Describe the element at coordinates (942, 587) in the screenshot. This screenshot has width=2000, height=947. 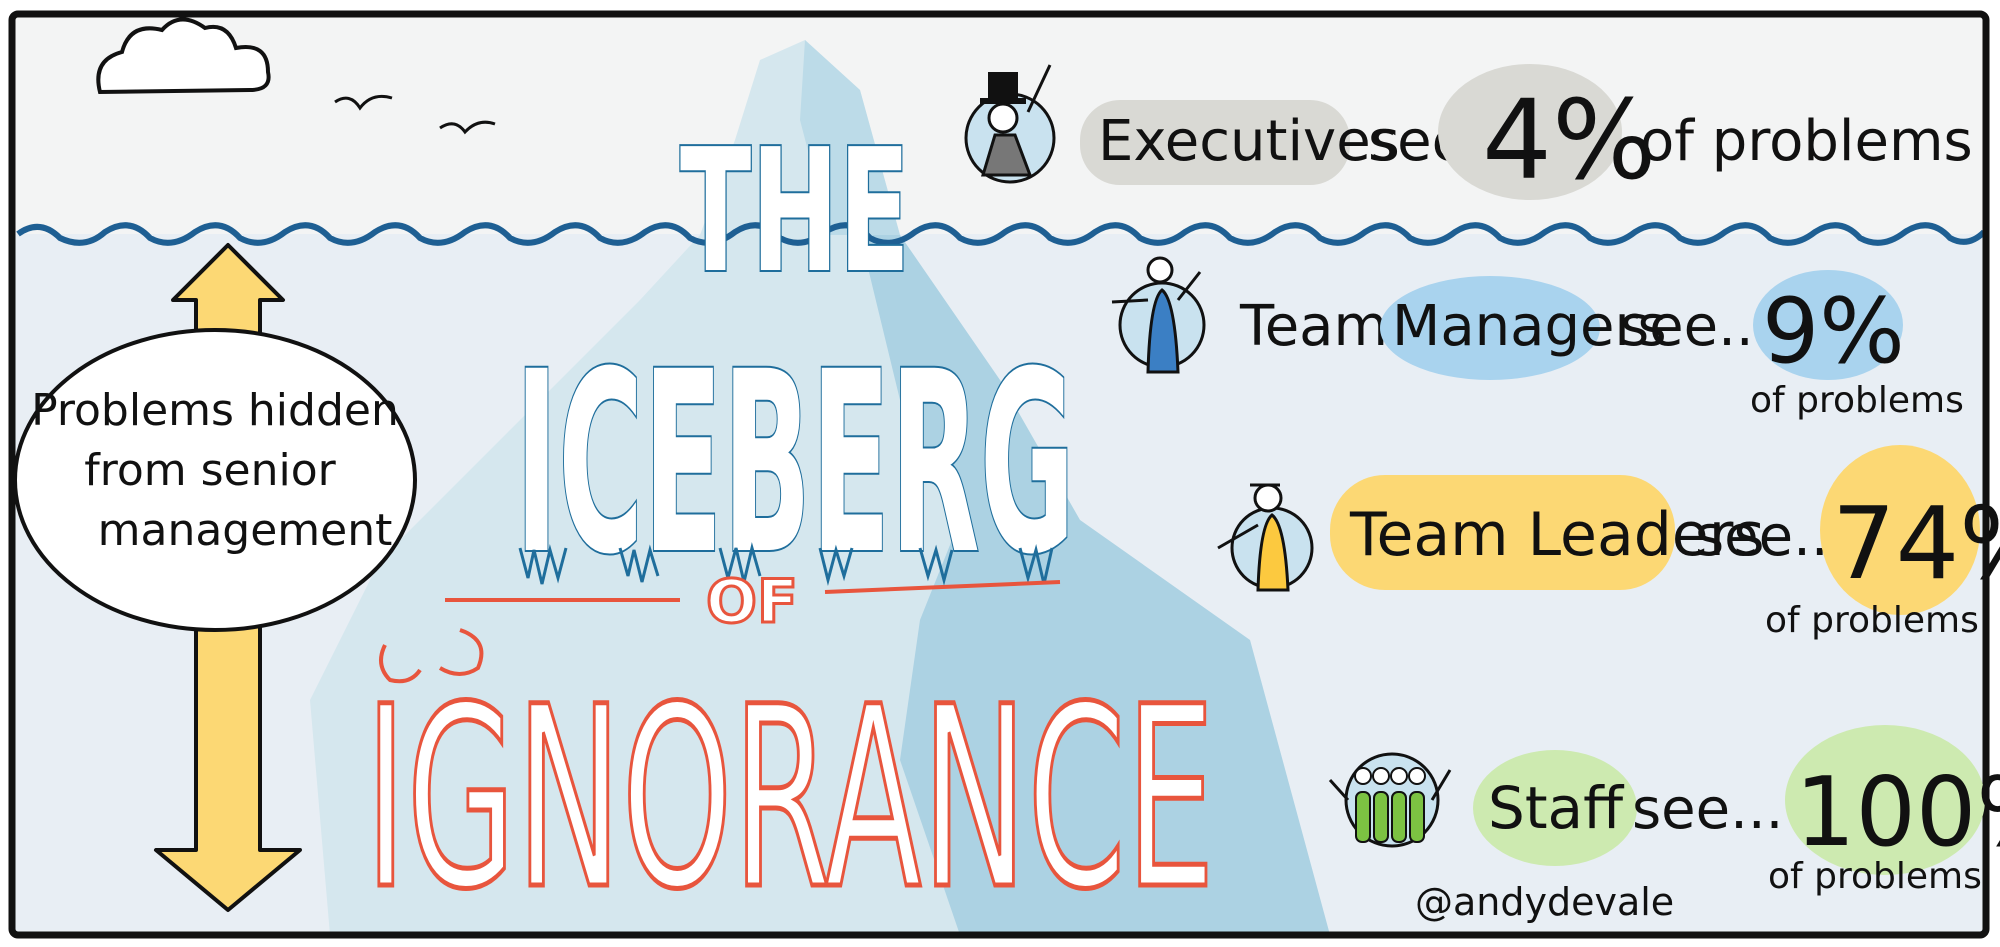
I see `of-rule-right` at that location.